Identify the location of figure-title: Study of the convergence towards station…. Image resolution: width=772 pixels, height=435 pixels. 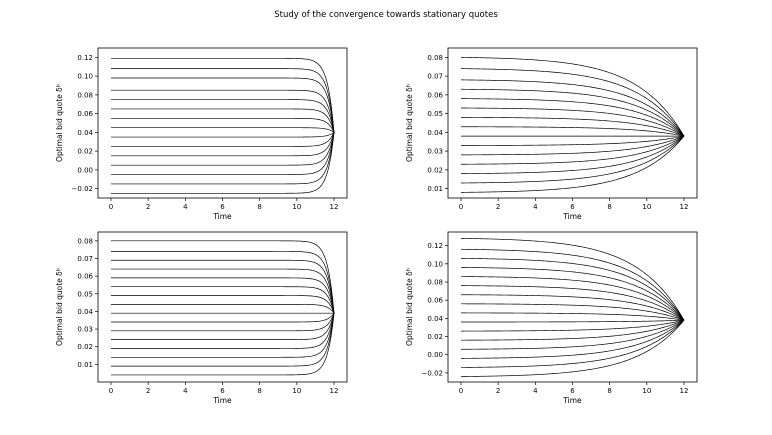
(386, 15).